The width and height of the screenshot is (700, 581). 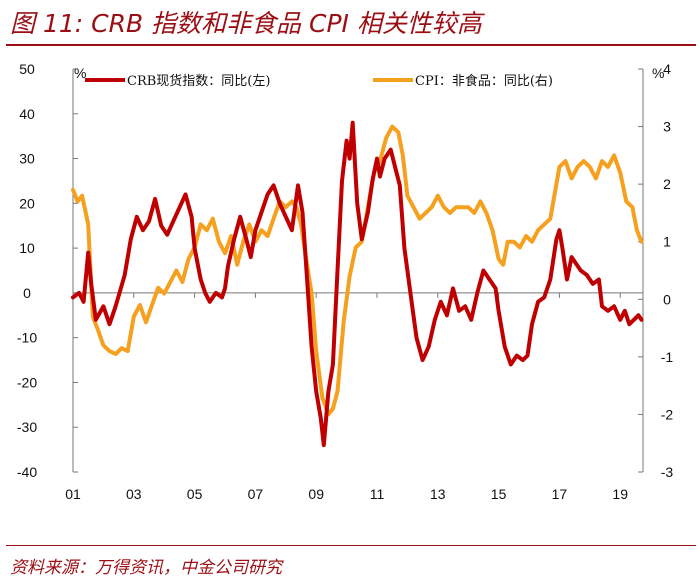 I want to click on title-rule, so click(x=351, y=45).